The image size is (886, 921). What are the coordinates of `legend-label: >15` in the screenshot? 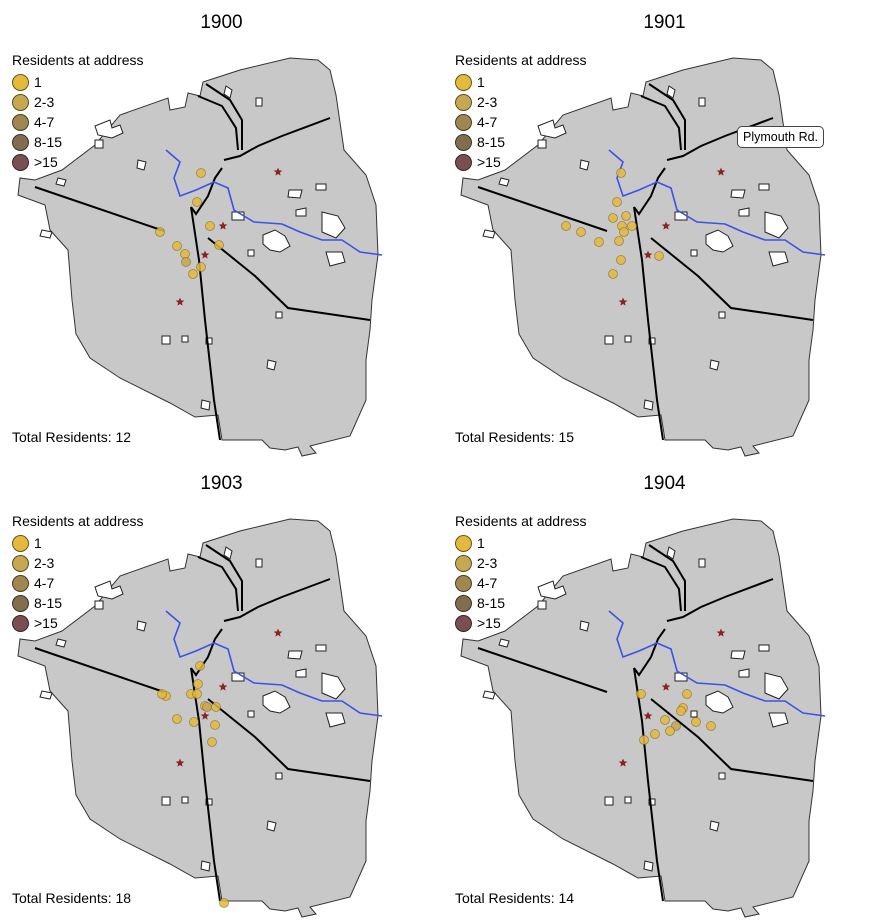 It's located at (46, 623).